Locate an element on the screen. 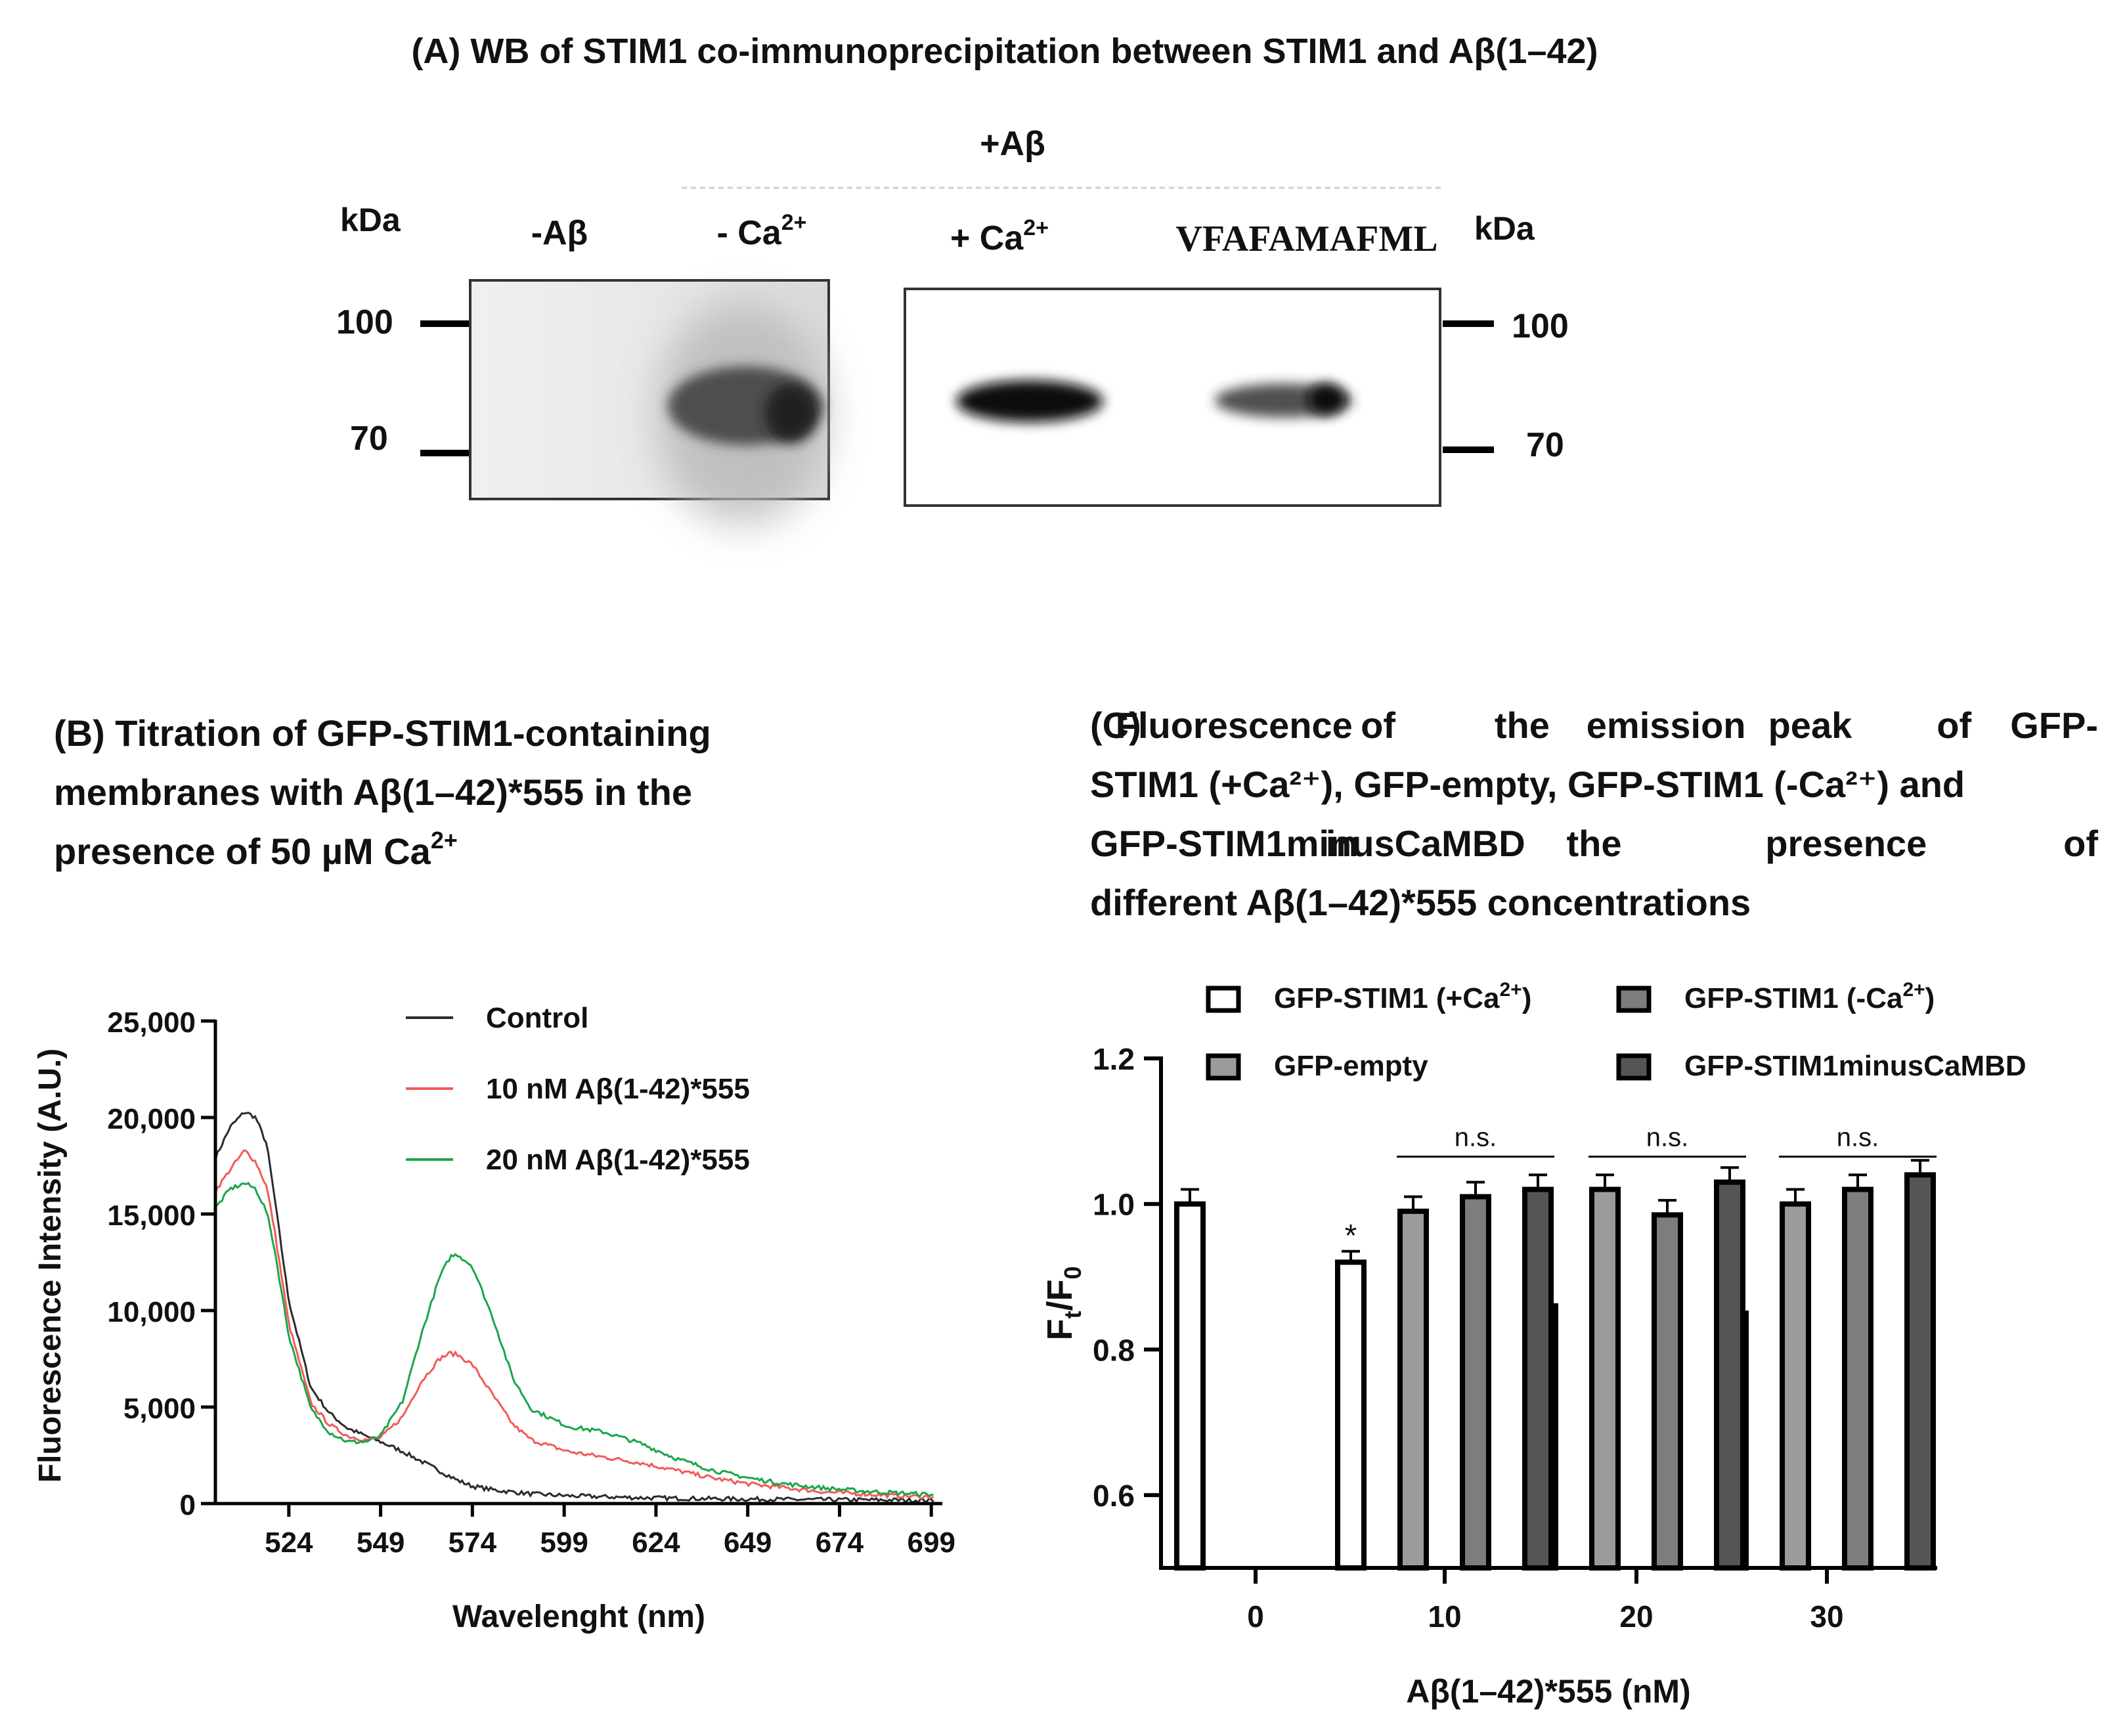  panel-c-title-word: (C) is located at coordinates (1115, 725).